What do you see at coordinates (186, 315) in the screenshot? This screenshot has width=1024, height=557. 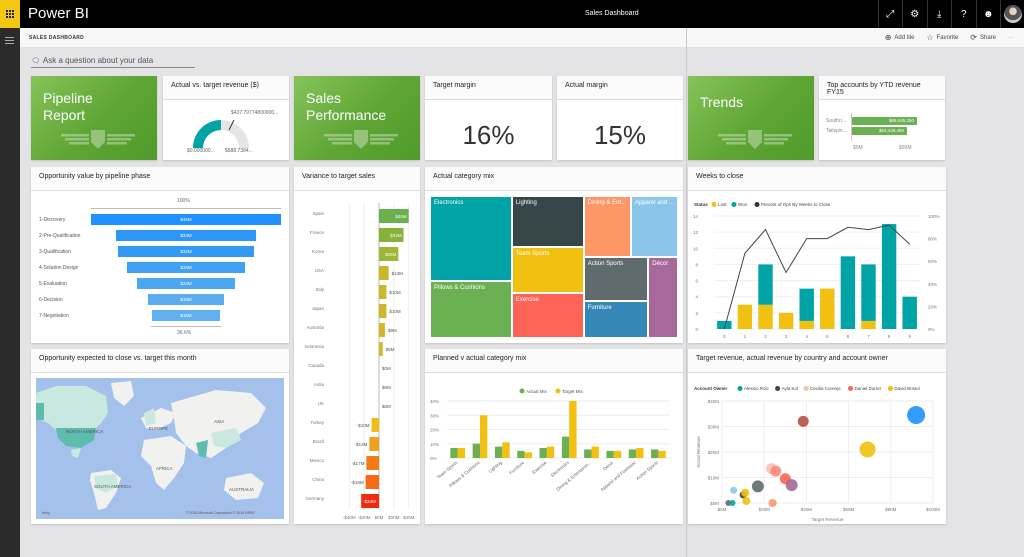 I see `funnel-bar: $16M` at bounding box center [186, 315].